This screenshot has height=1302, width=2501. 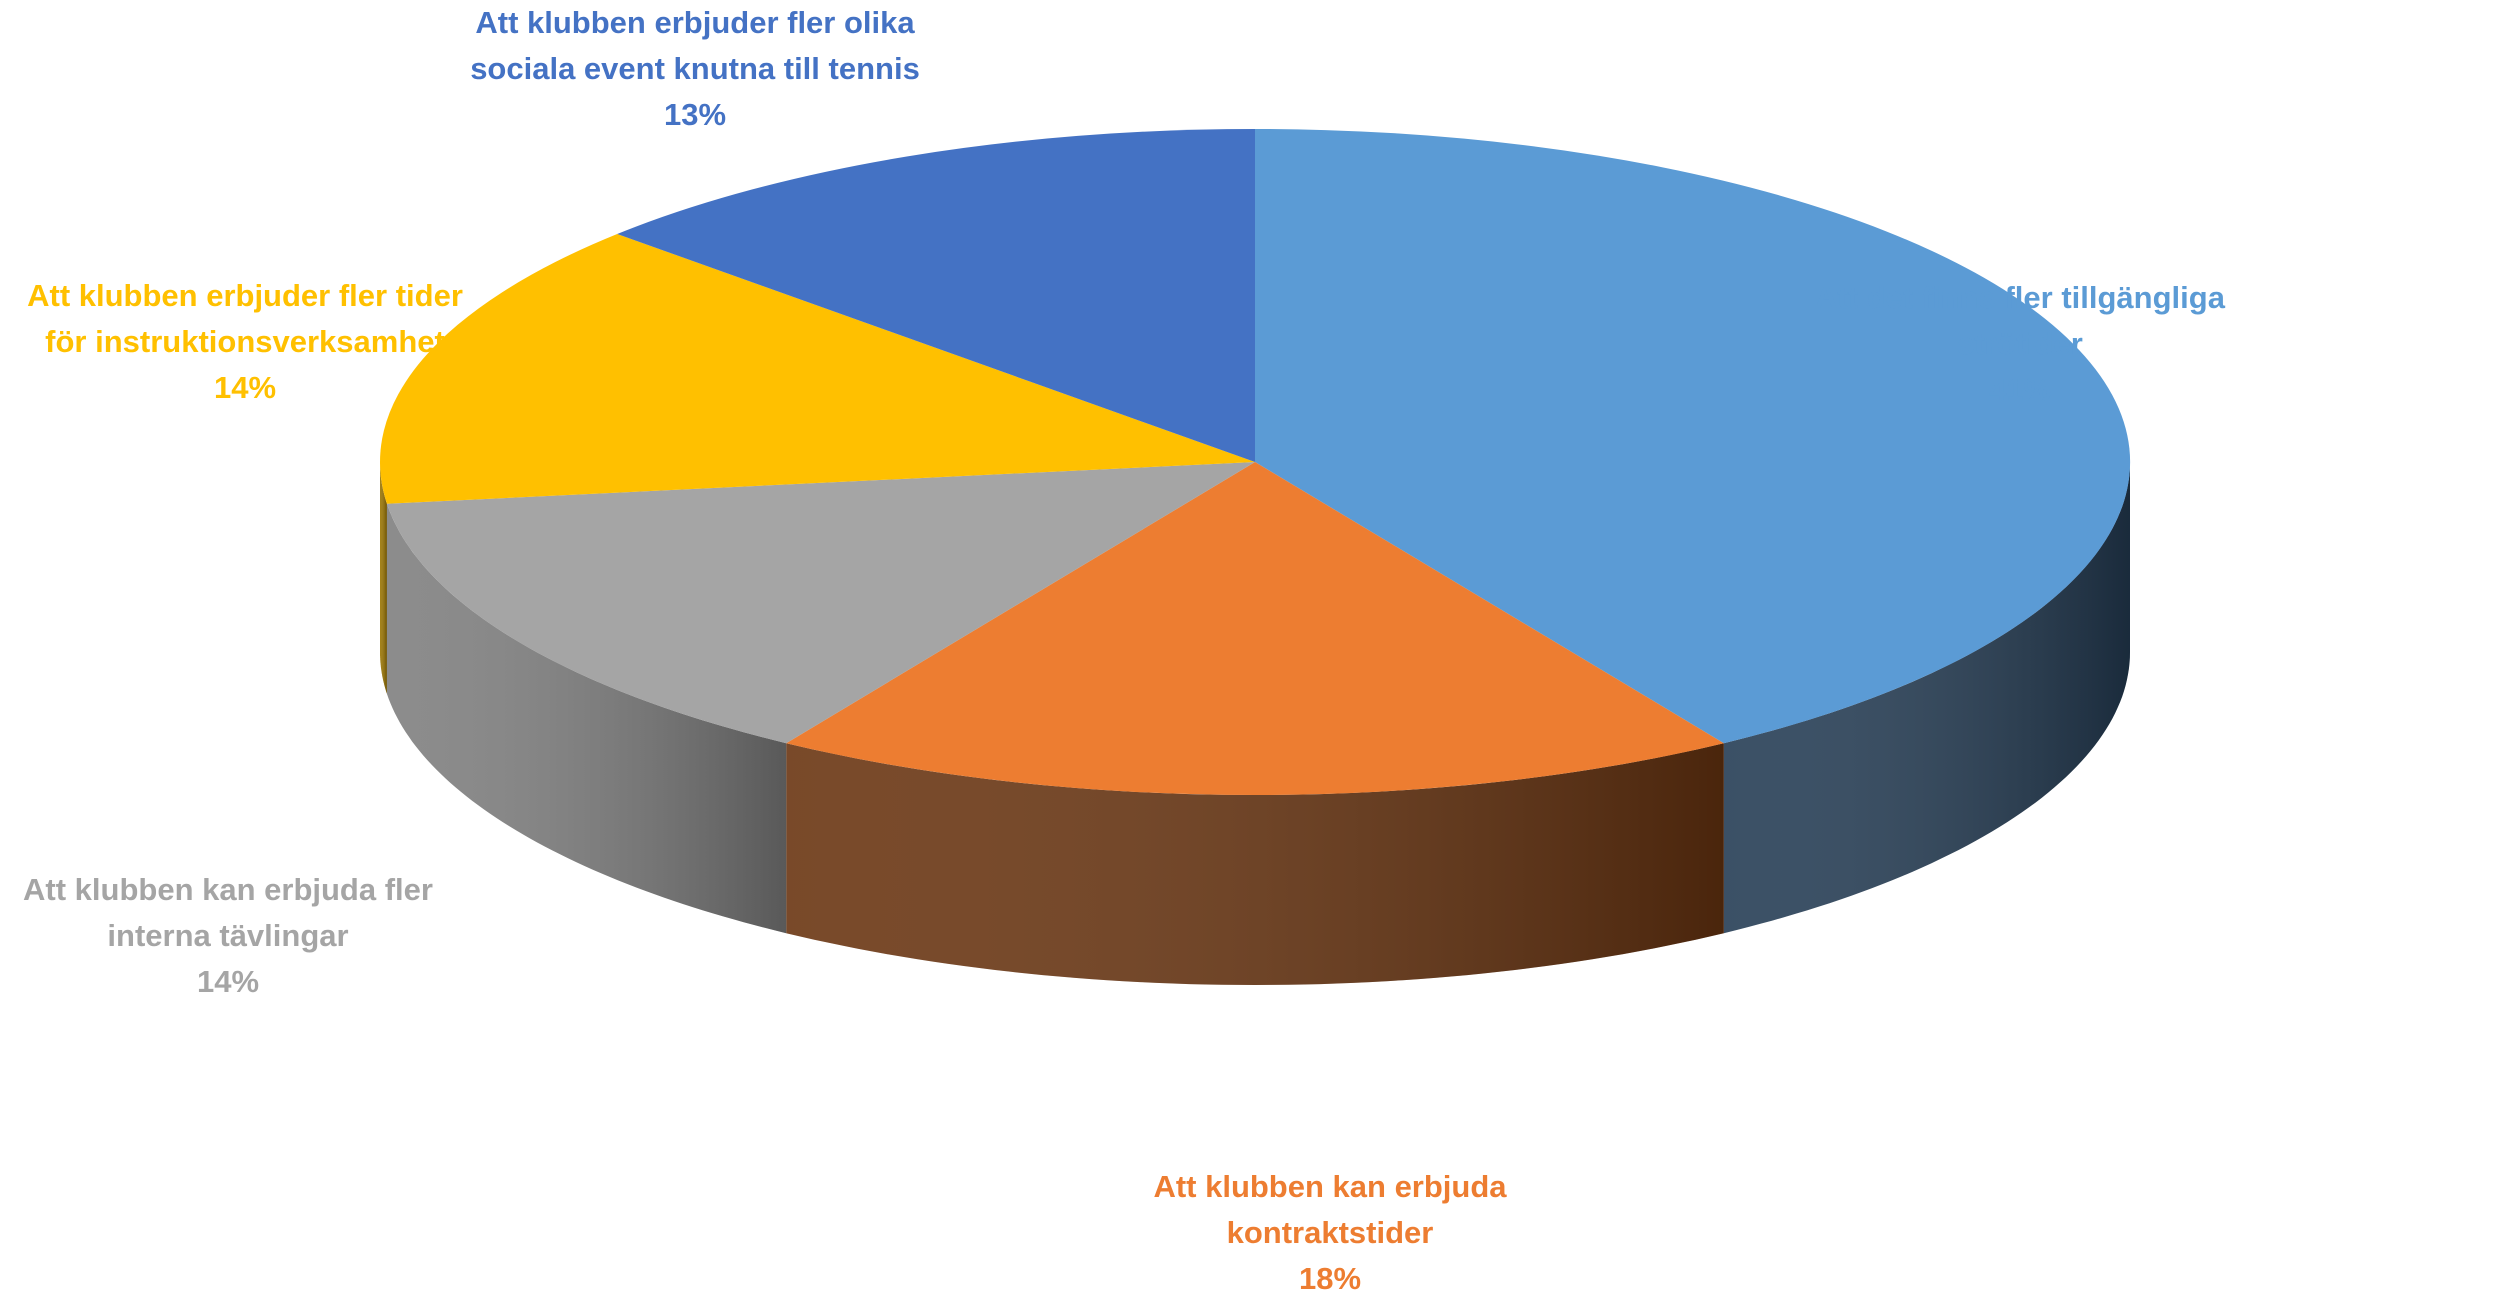 What do you see at coordinates (820, 603) in the screenshot?
I see `pie-slice-att-klubben-kan-erbjuda-fler-interna-t-vlingar` at bounding box center [820, 603].